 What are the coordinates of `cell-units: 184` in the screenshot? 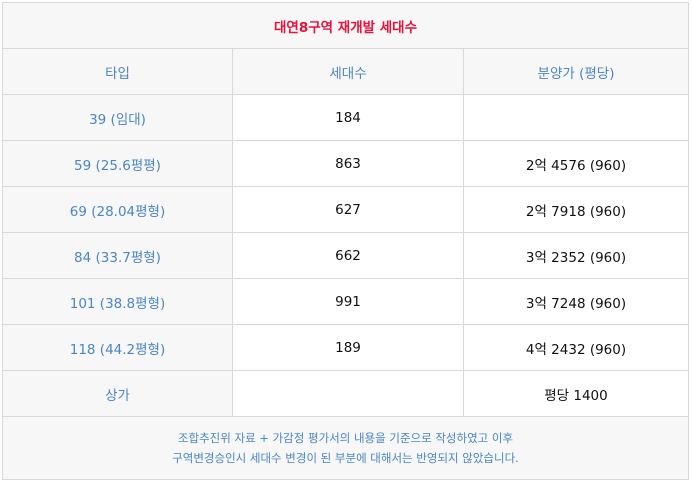 It's located at (348, 117).